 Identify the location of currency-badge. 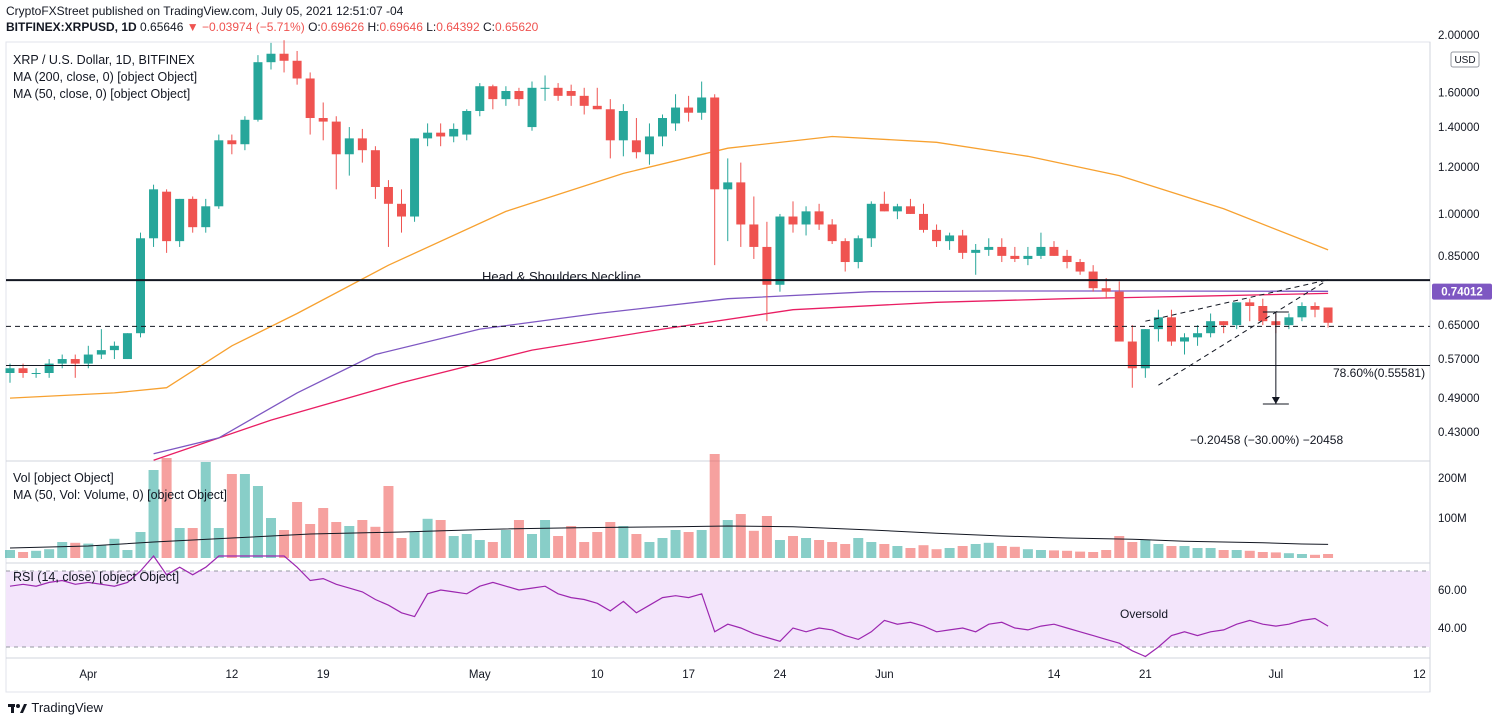
(1465, 59).